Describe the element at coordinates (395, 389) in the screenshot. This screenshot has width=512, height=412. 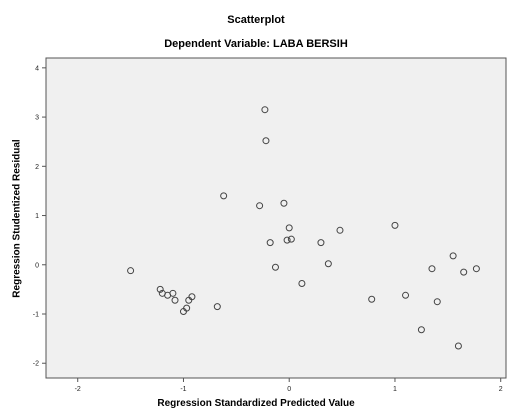
I see `x-tick-label: 1` at that location.